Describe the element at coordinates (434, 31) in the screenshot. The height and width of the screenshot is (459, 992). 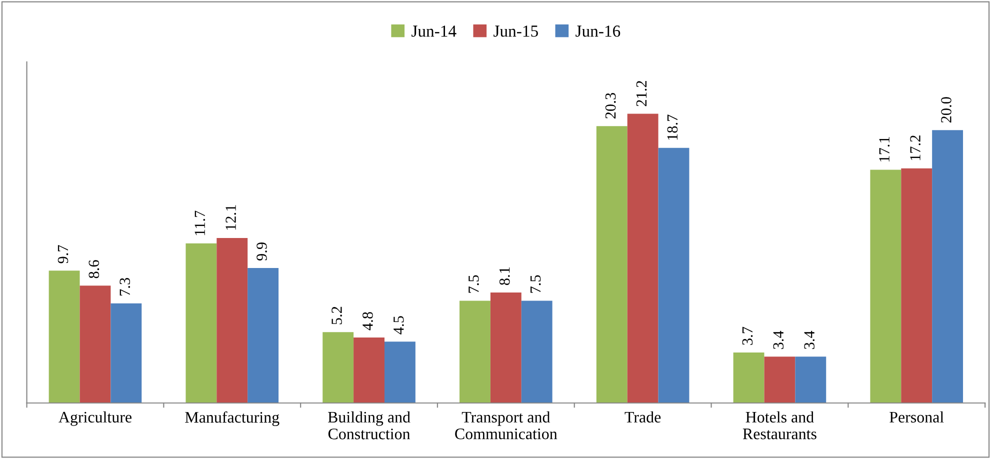
I see `legend-label: Jun-14` at that location.